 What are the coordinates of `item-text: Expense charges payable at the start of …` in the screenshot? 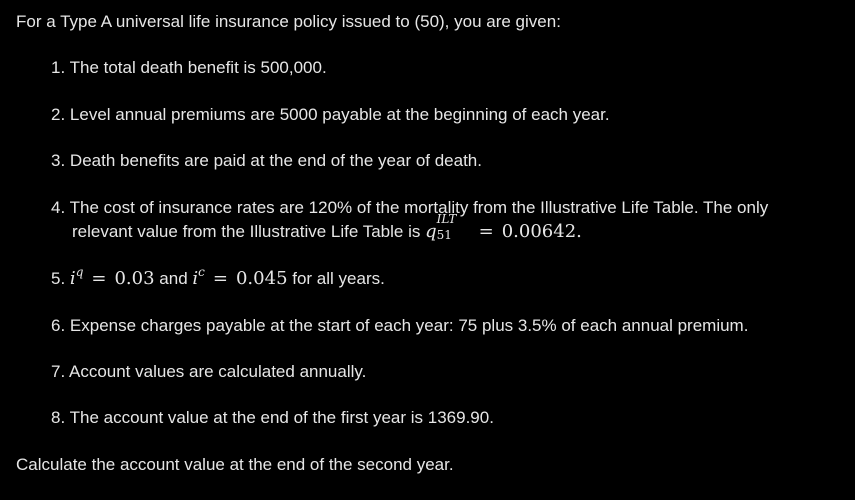 It's located at (409, 325).